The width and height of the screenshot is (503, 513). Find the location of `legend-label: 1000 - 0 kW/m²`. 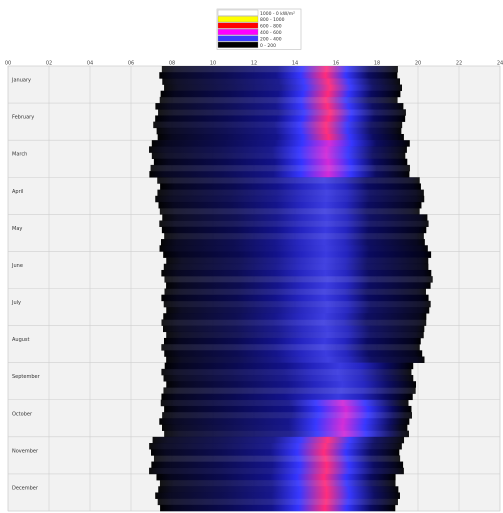

legend-label: 1000 - 0 kW/m² is located at coordinates (277, 14).